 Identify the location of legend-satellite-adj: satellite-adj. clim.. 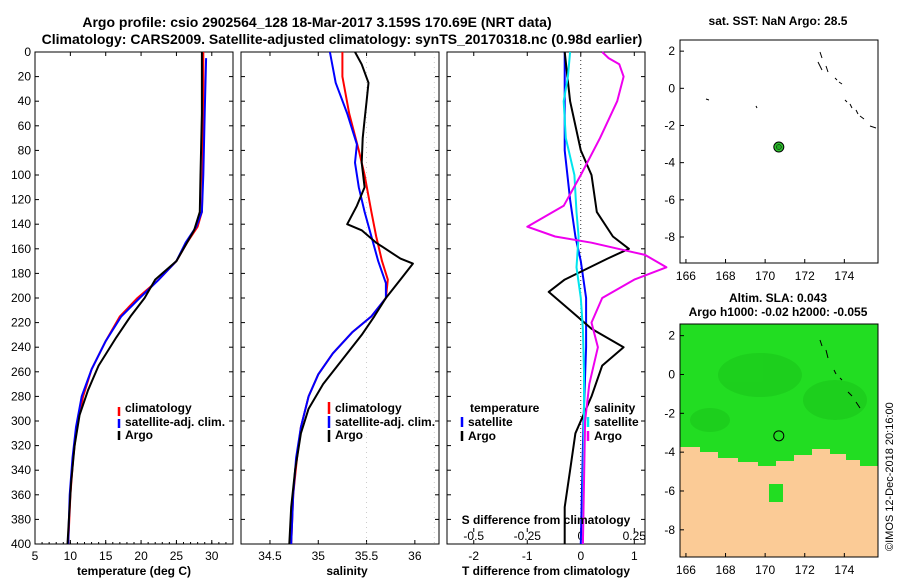
(175, 422).